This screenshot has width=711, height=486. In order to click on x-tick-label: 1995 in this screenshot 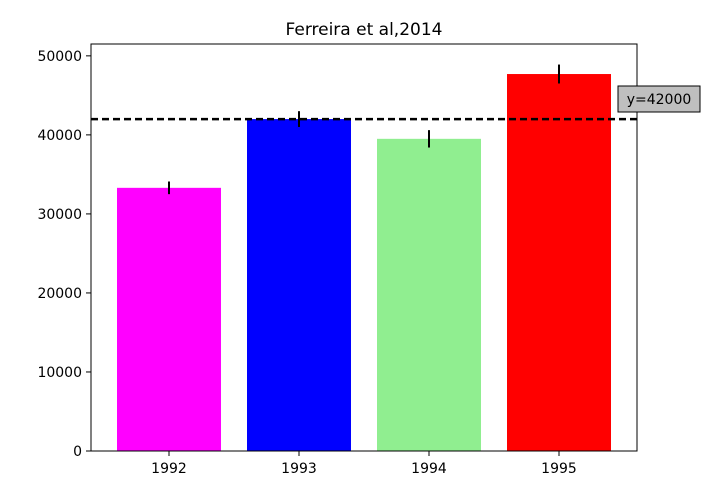, I will do `click(559, 469)`.